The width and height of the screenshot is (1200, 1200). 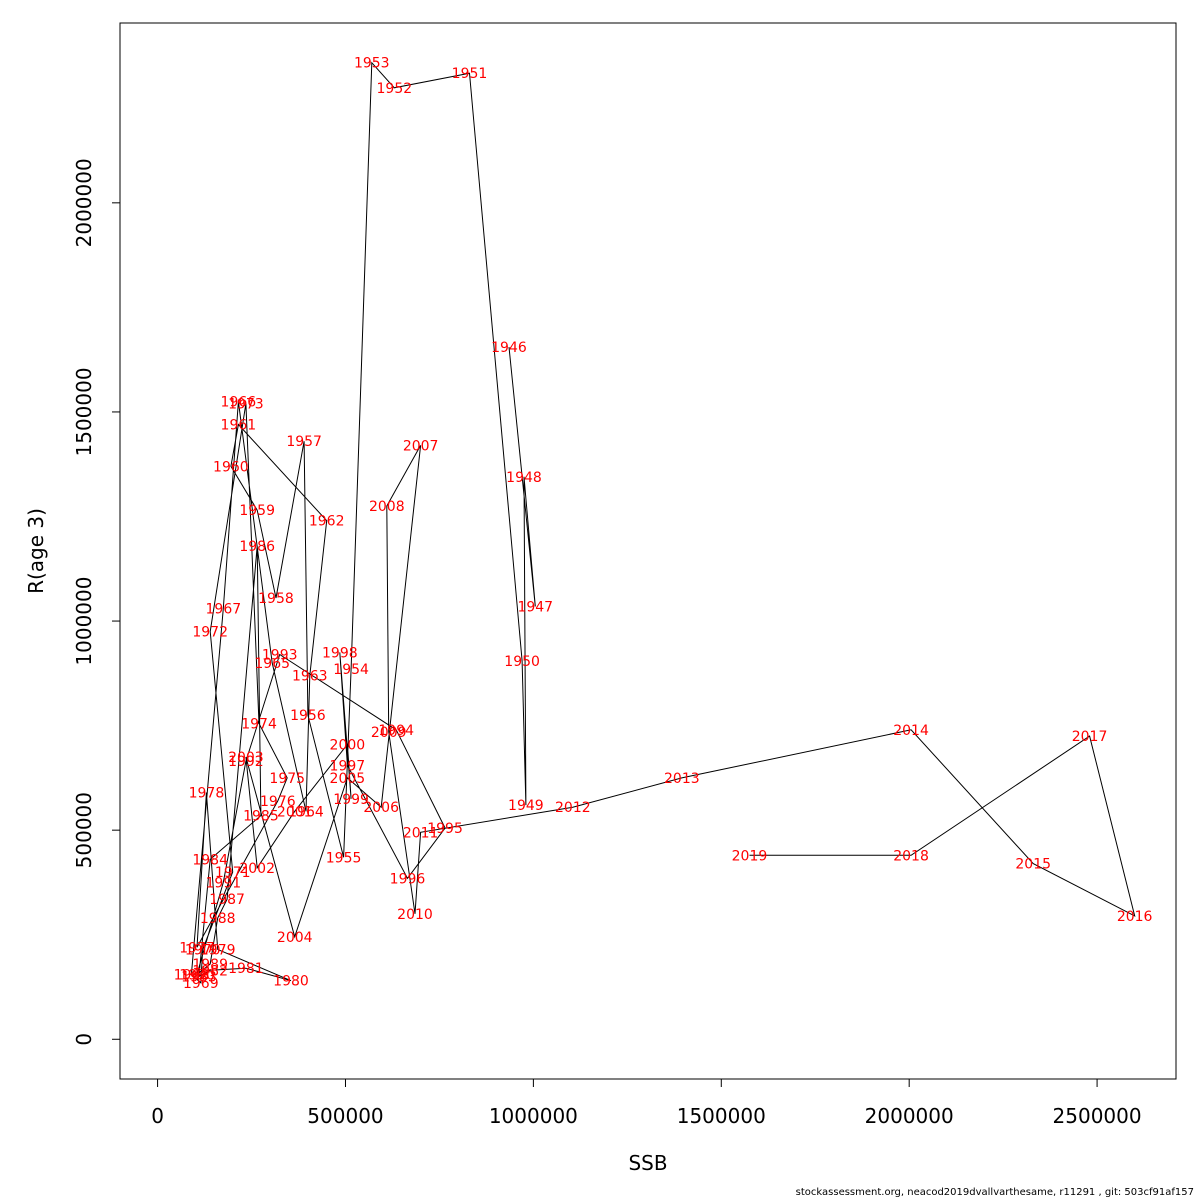 I want to click on point-label-1963: 1963, so click(x=310, y=676).